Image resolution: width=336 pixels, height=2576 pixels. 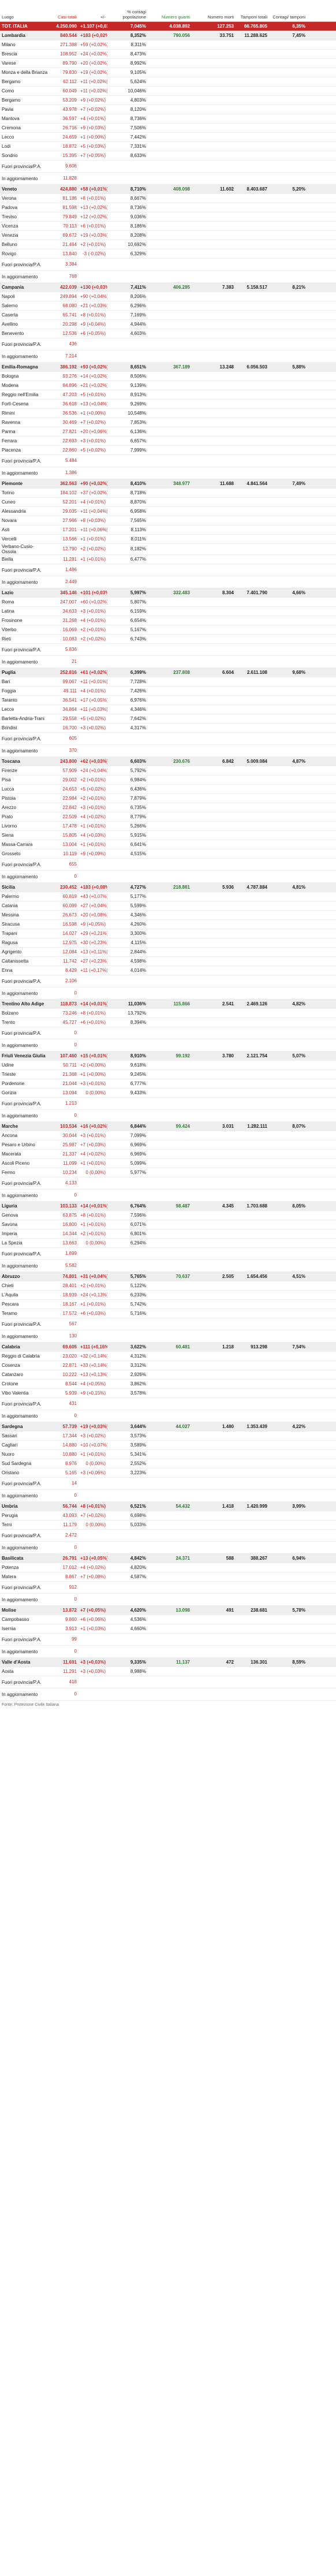 I want to click on region-spacer, so click(x=321, y=1610).